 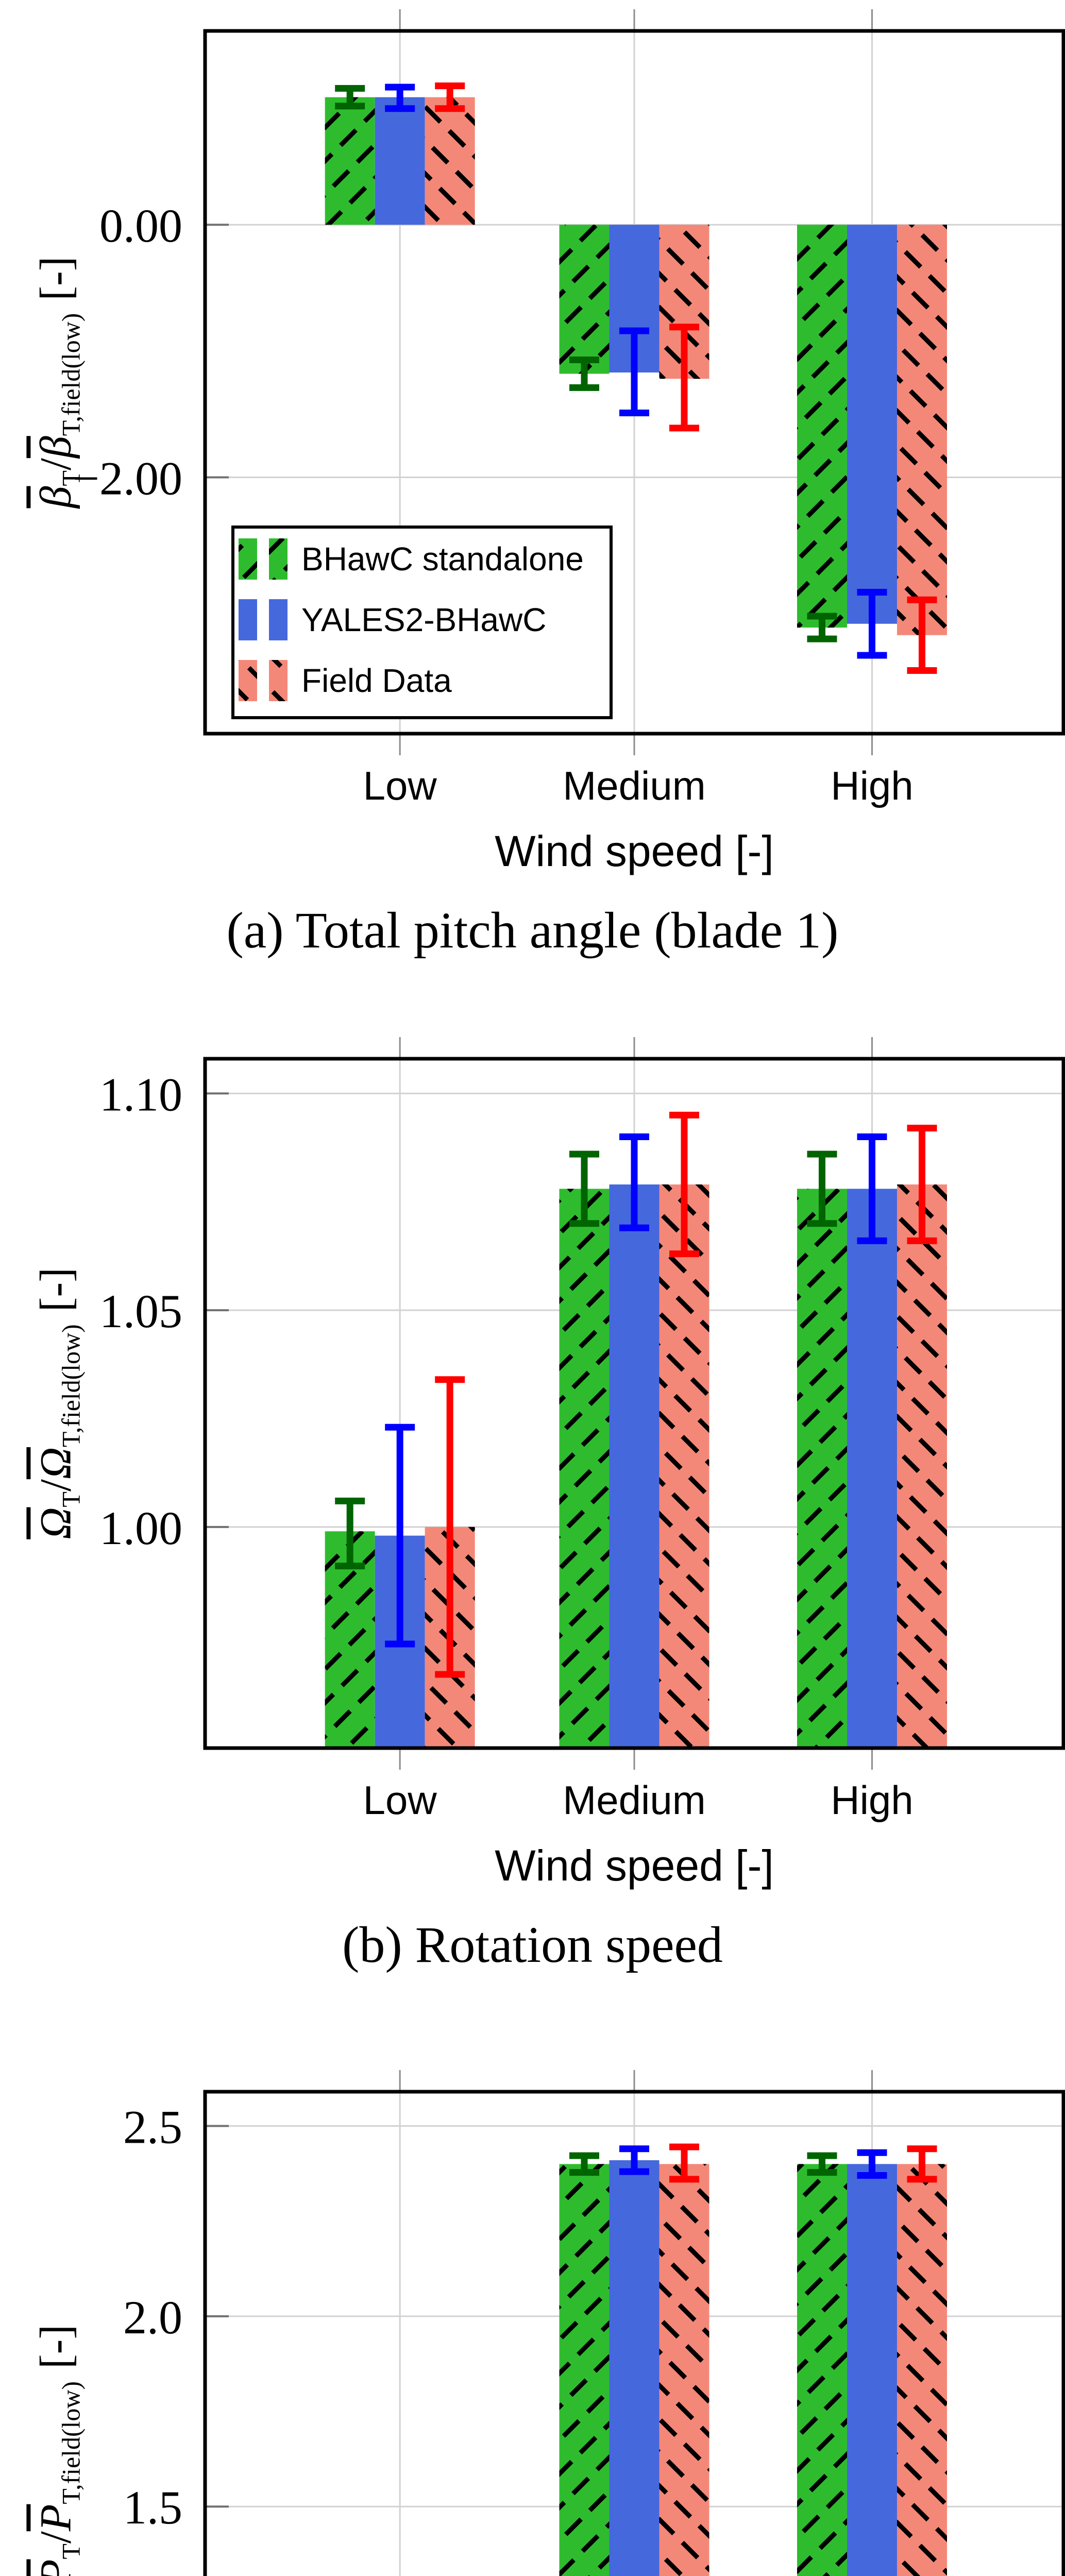 I want to click on legend-box, so click(x=422, y=622).